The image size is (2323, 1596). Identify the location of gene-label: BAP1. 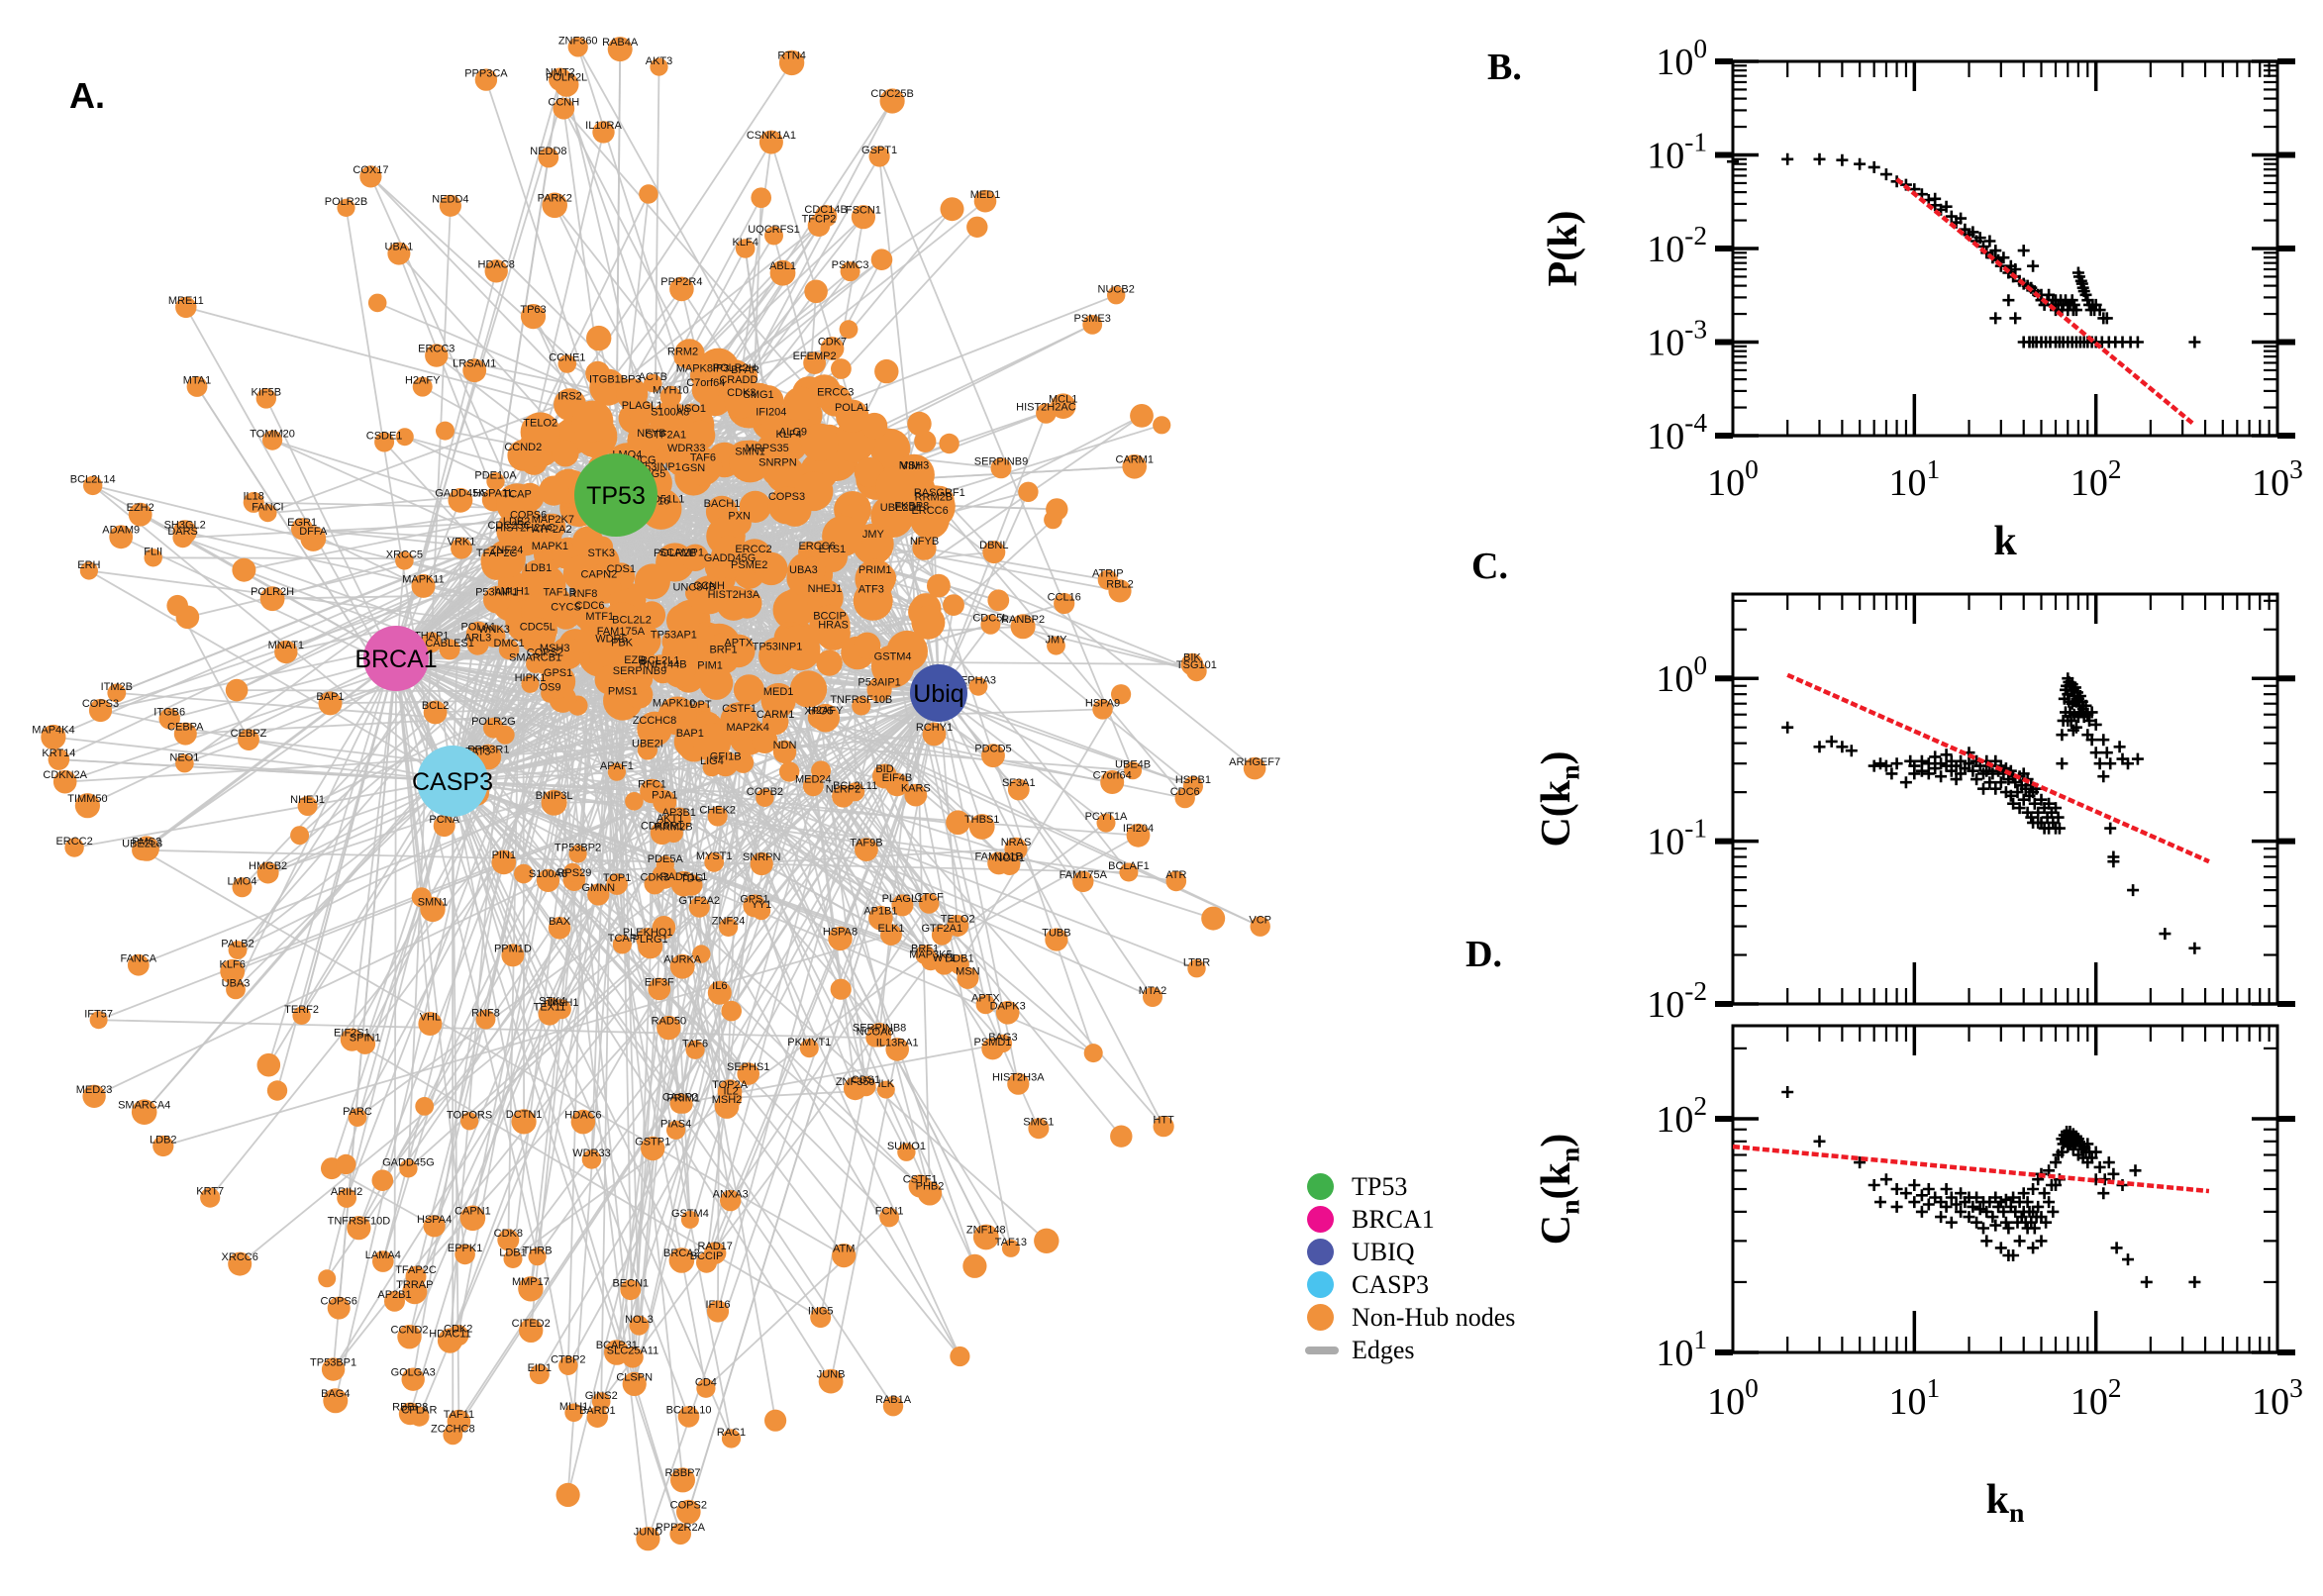
(330, 697).